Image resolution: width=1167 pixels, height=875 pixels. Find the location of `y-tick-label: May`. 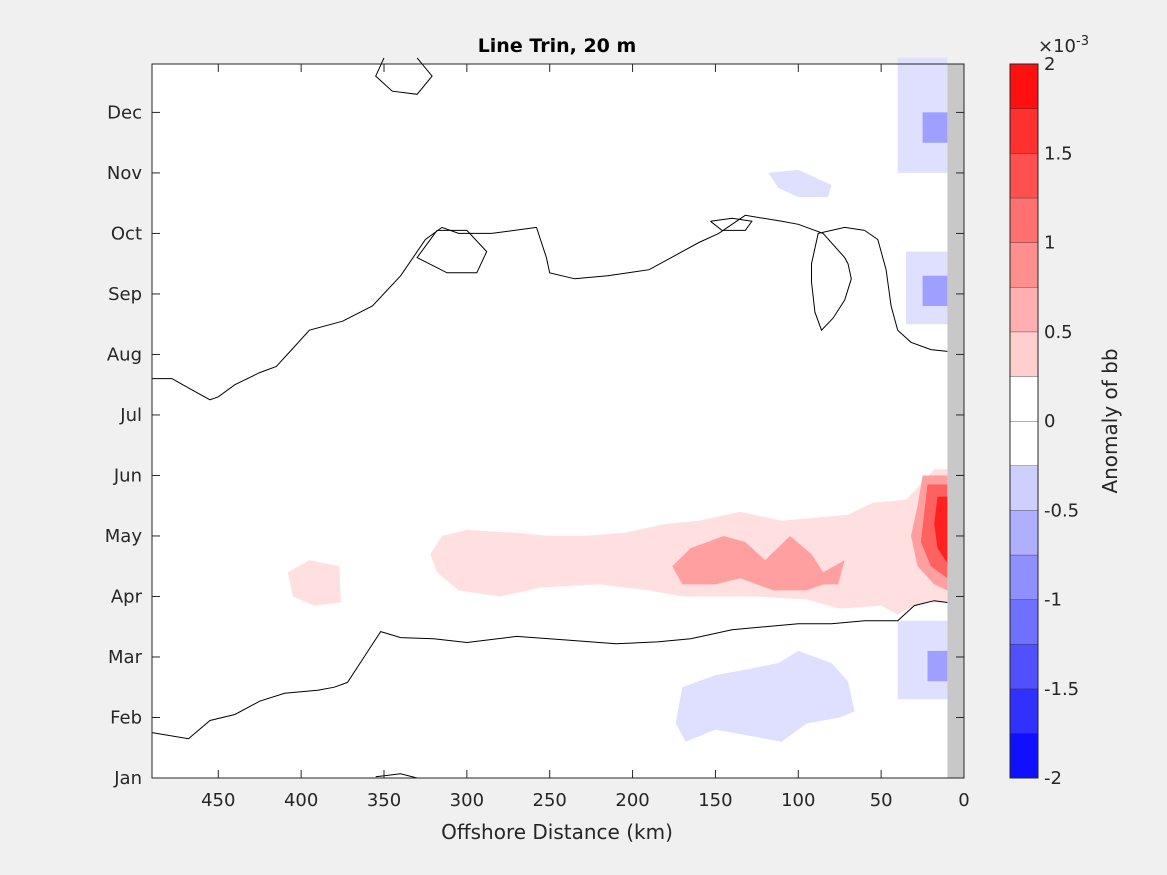

y-tick-label: May is located at coordinates (124, 536).